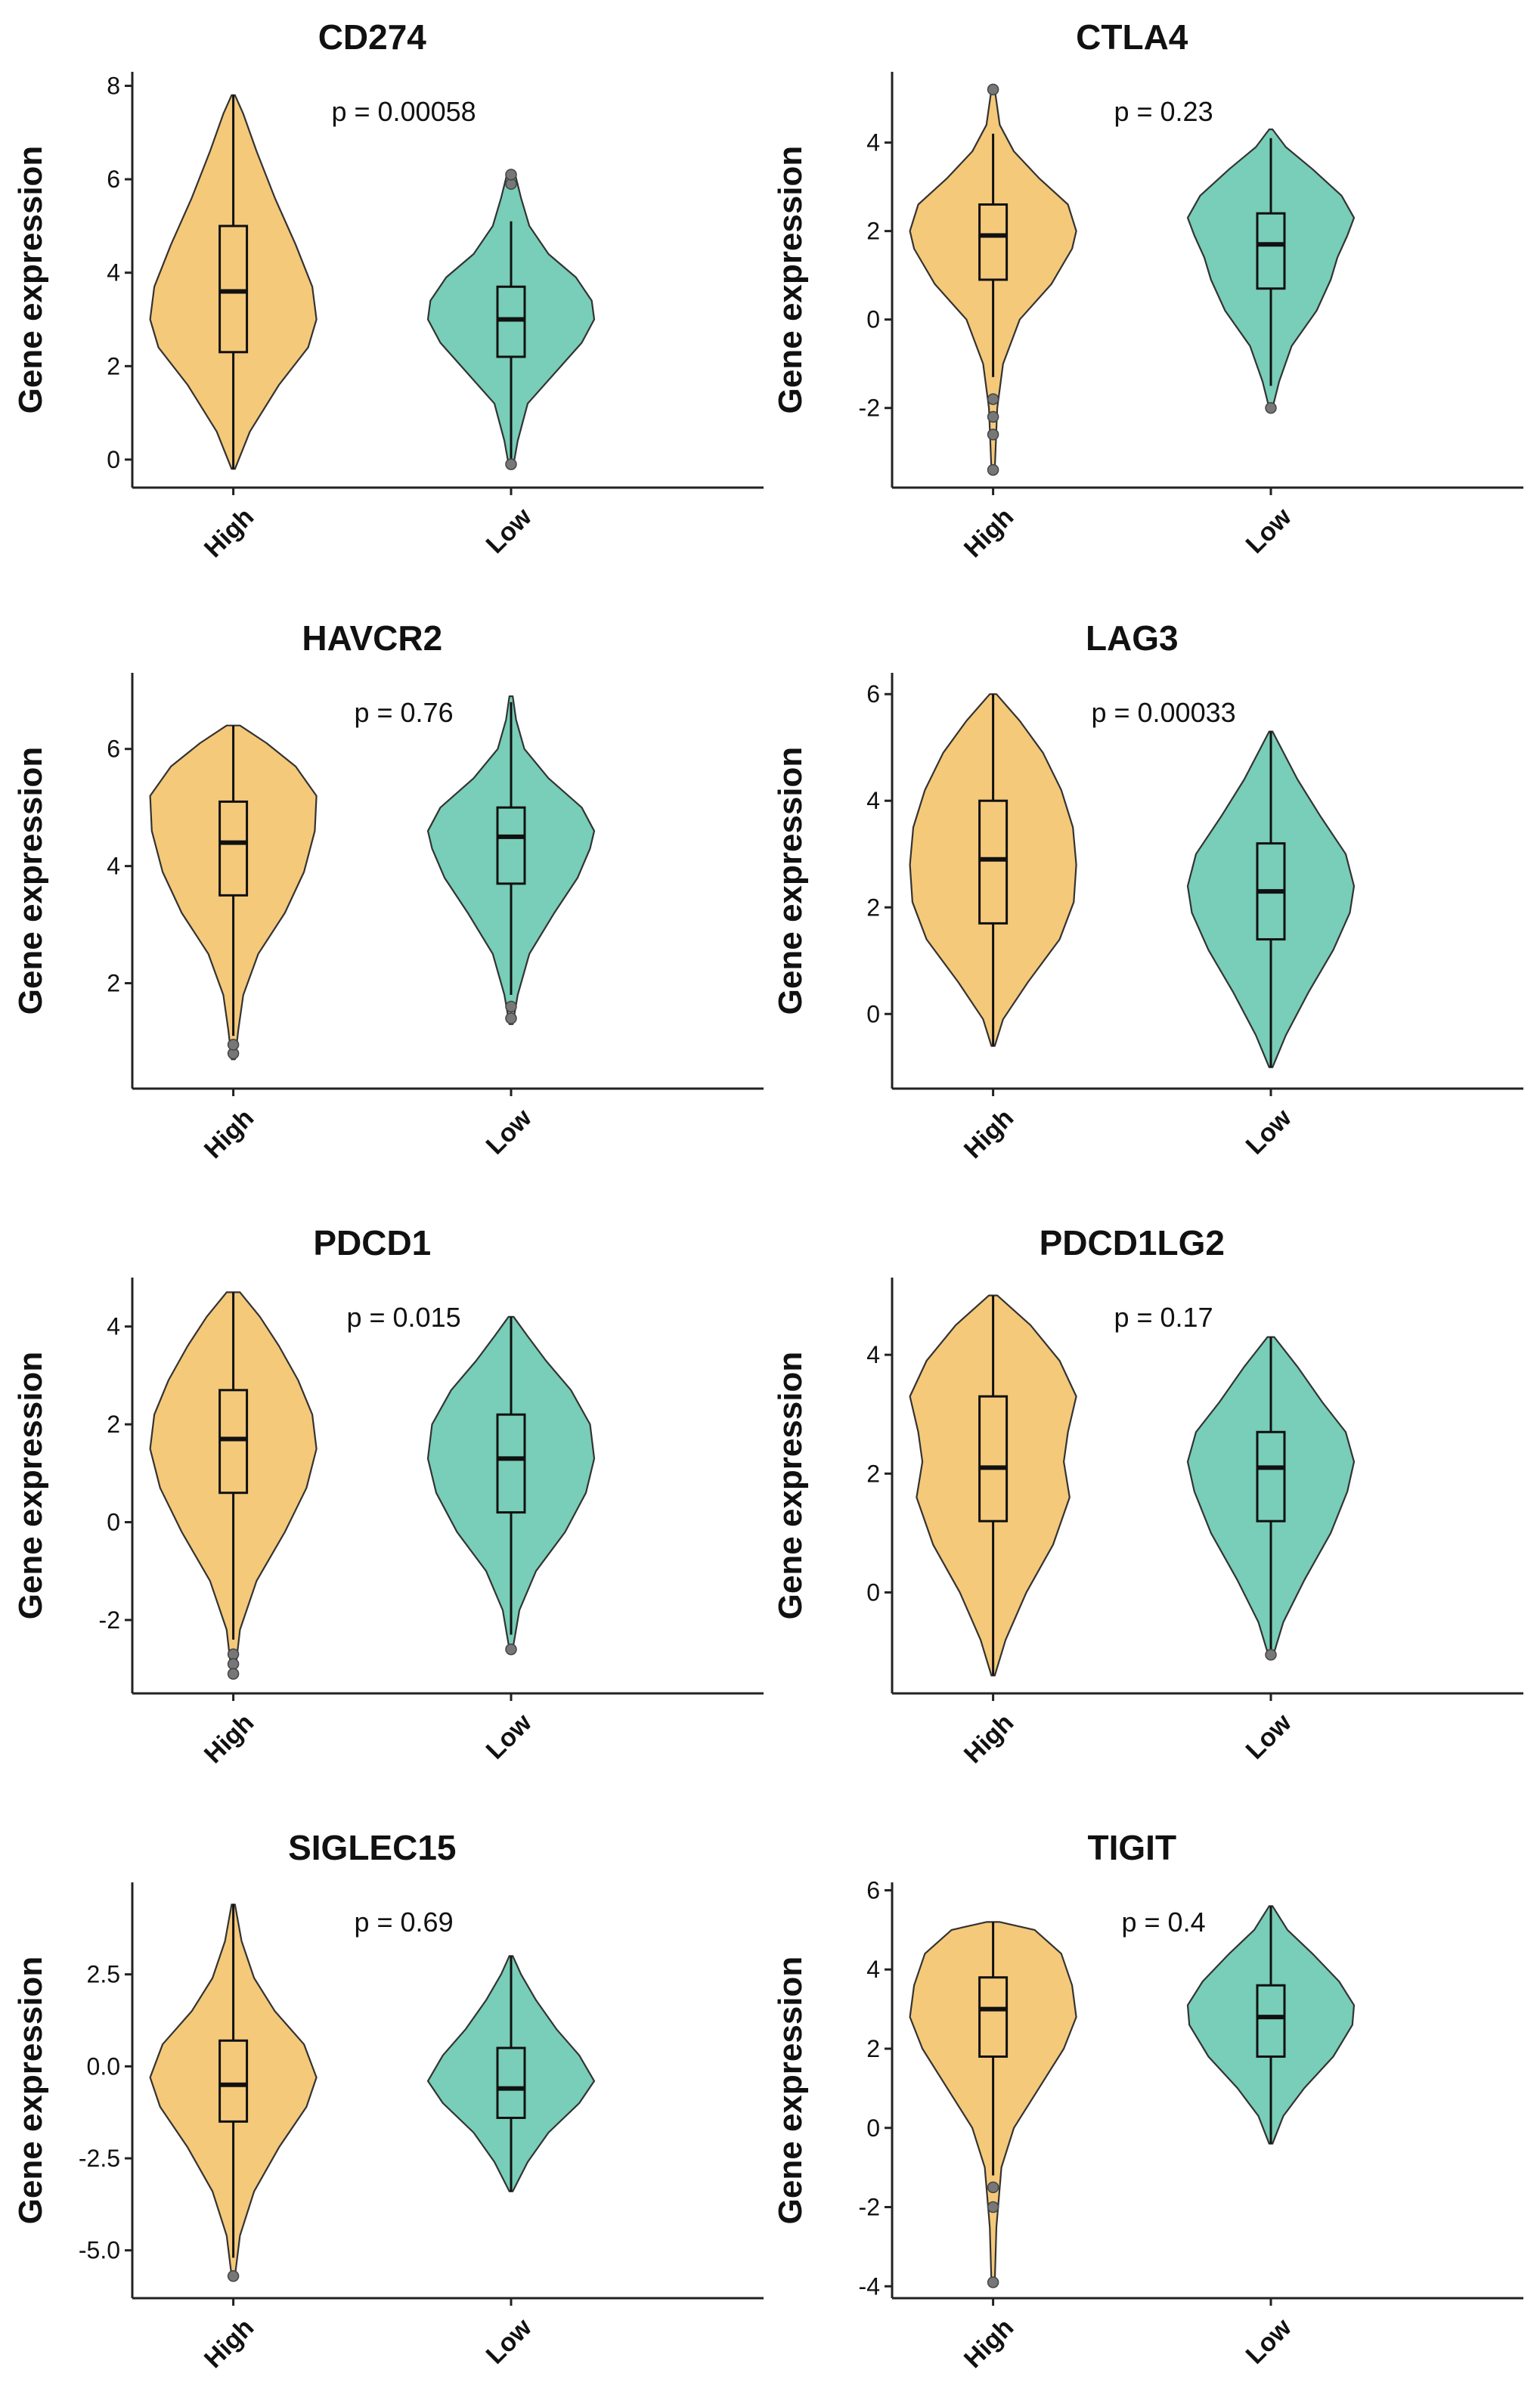  Describe the element at coordinates (99, 2250) in the screenshot. I see `y-tick-label: -5.0` at that location.